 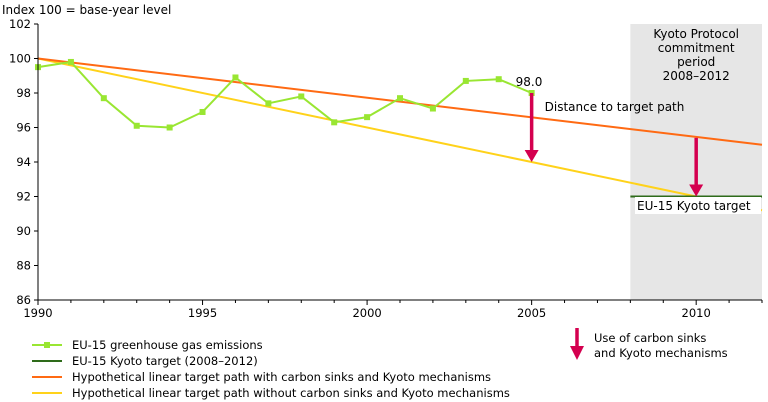 I want to click on target-label: EU-15 Kyoto target, so click(x=694, y=206).